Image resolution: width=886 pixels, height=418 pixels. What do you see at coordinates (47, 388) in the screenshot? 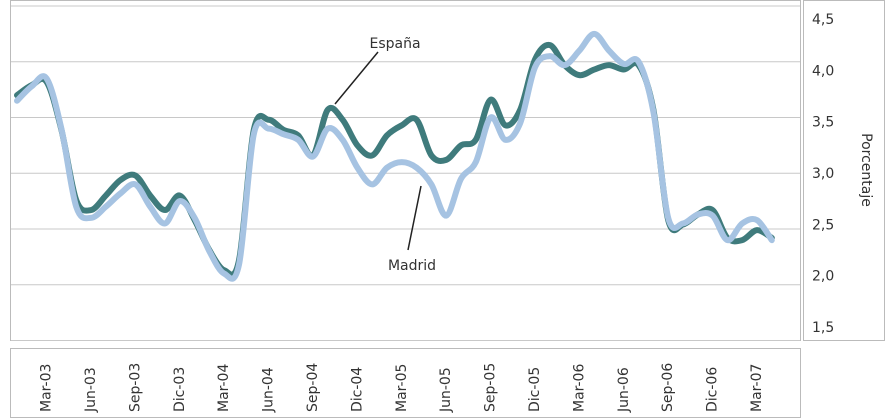
I see `x-tick-label: Mar-03` at bounding box center [47, 388].